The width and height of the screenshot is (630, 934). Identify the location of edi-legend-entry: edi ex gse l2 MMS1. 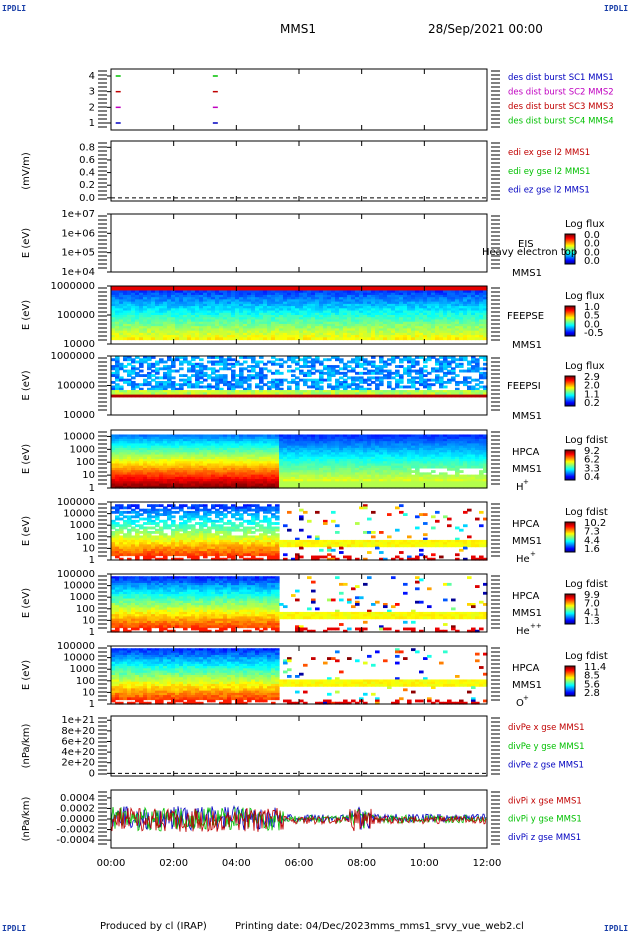
(549, 153).